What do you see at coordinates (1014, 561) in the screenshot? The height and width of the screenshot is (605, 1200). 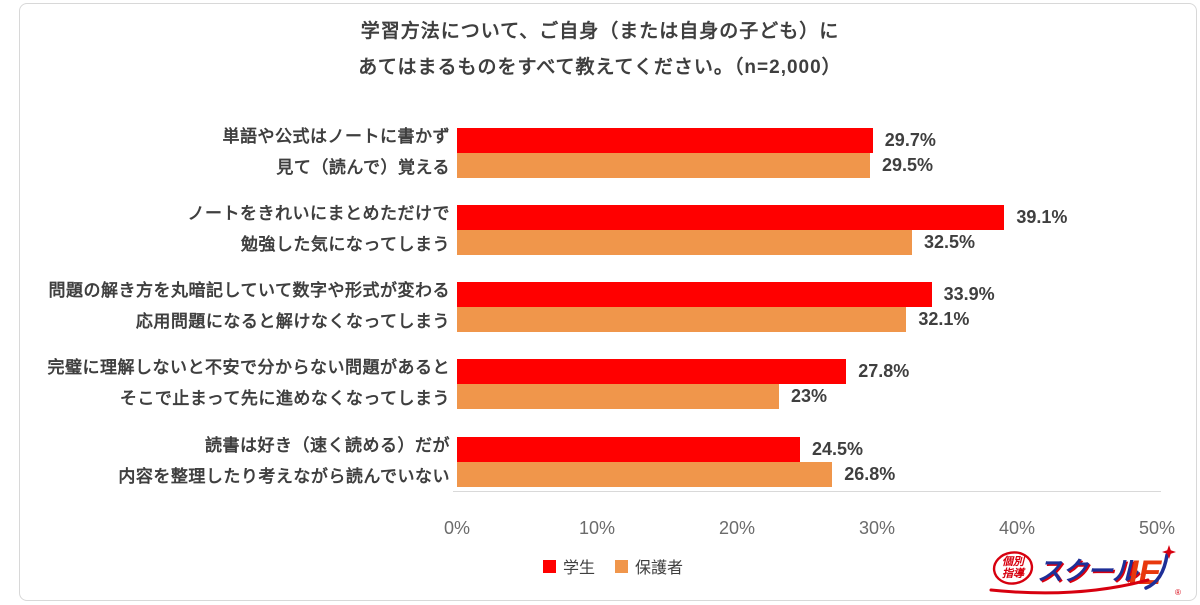 I see `logo-tagline-line1: 個別` at bounding box center [1014, 561].